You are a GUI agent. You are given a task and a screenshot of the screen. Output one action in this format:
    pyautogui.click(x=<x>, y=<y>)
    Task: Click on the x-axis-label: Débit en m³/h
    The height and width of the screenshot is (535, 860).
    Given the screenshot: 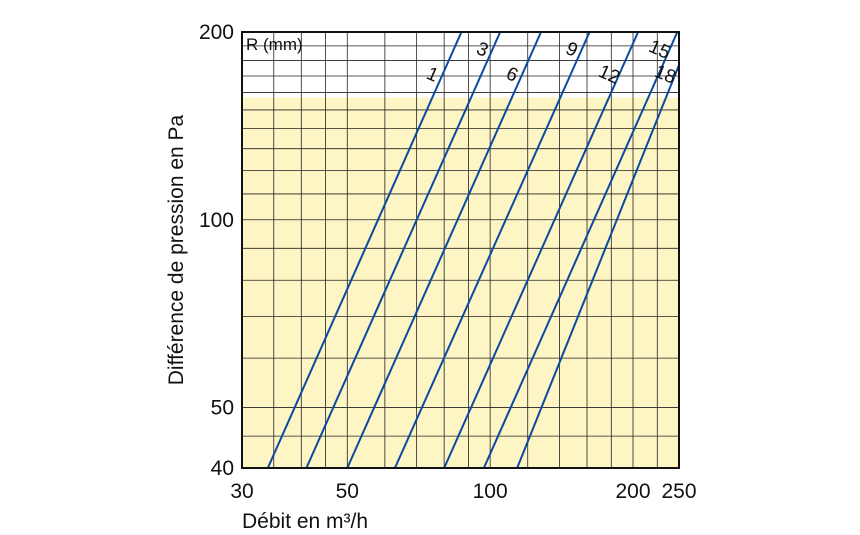 What is the action you would take?
    pyautogui.click(x=305, y=521)
    